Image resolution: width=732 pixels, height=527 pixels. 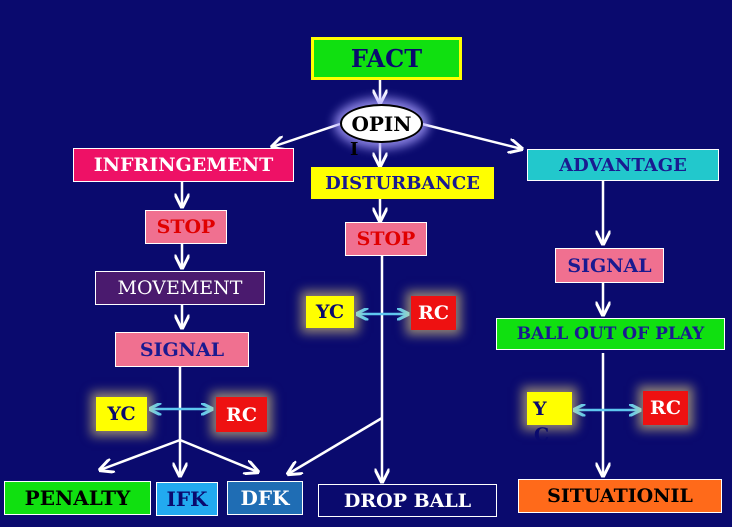 I want to click on opinion-label: OPIN, so click(x=381, y=123).